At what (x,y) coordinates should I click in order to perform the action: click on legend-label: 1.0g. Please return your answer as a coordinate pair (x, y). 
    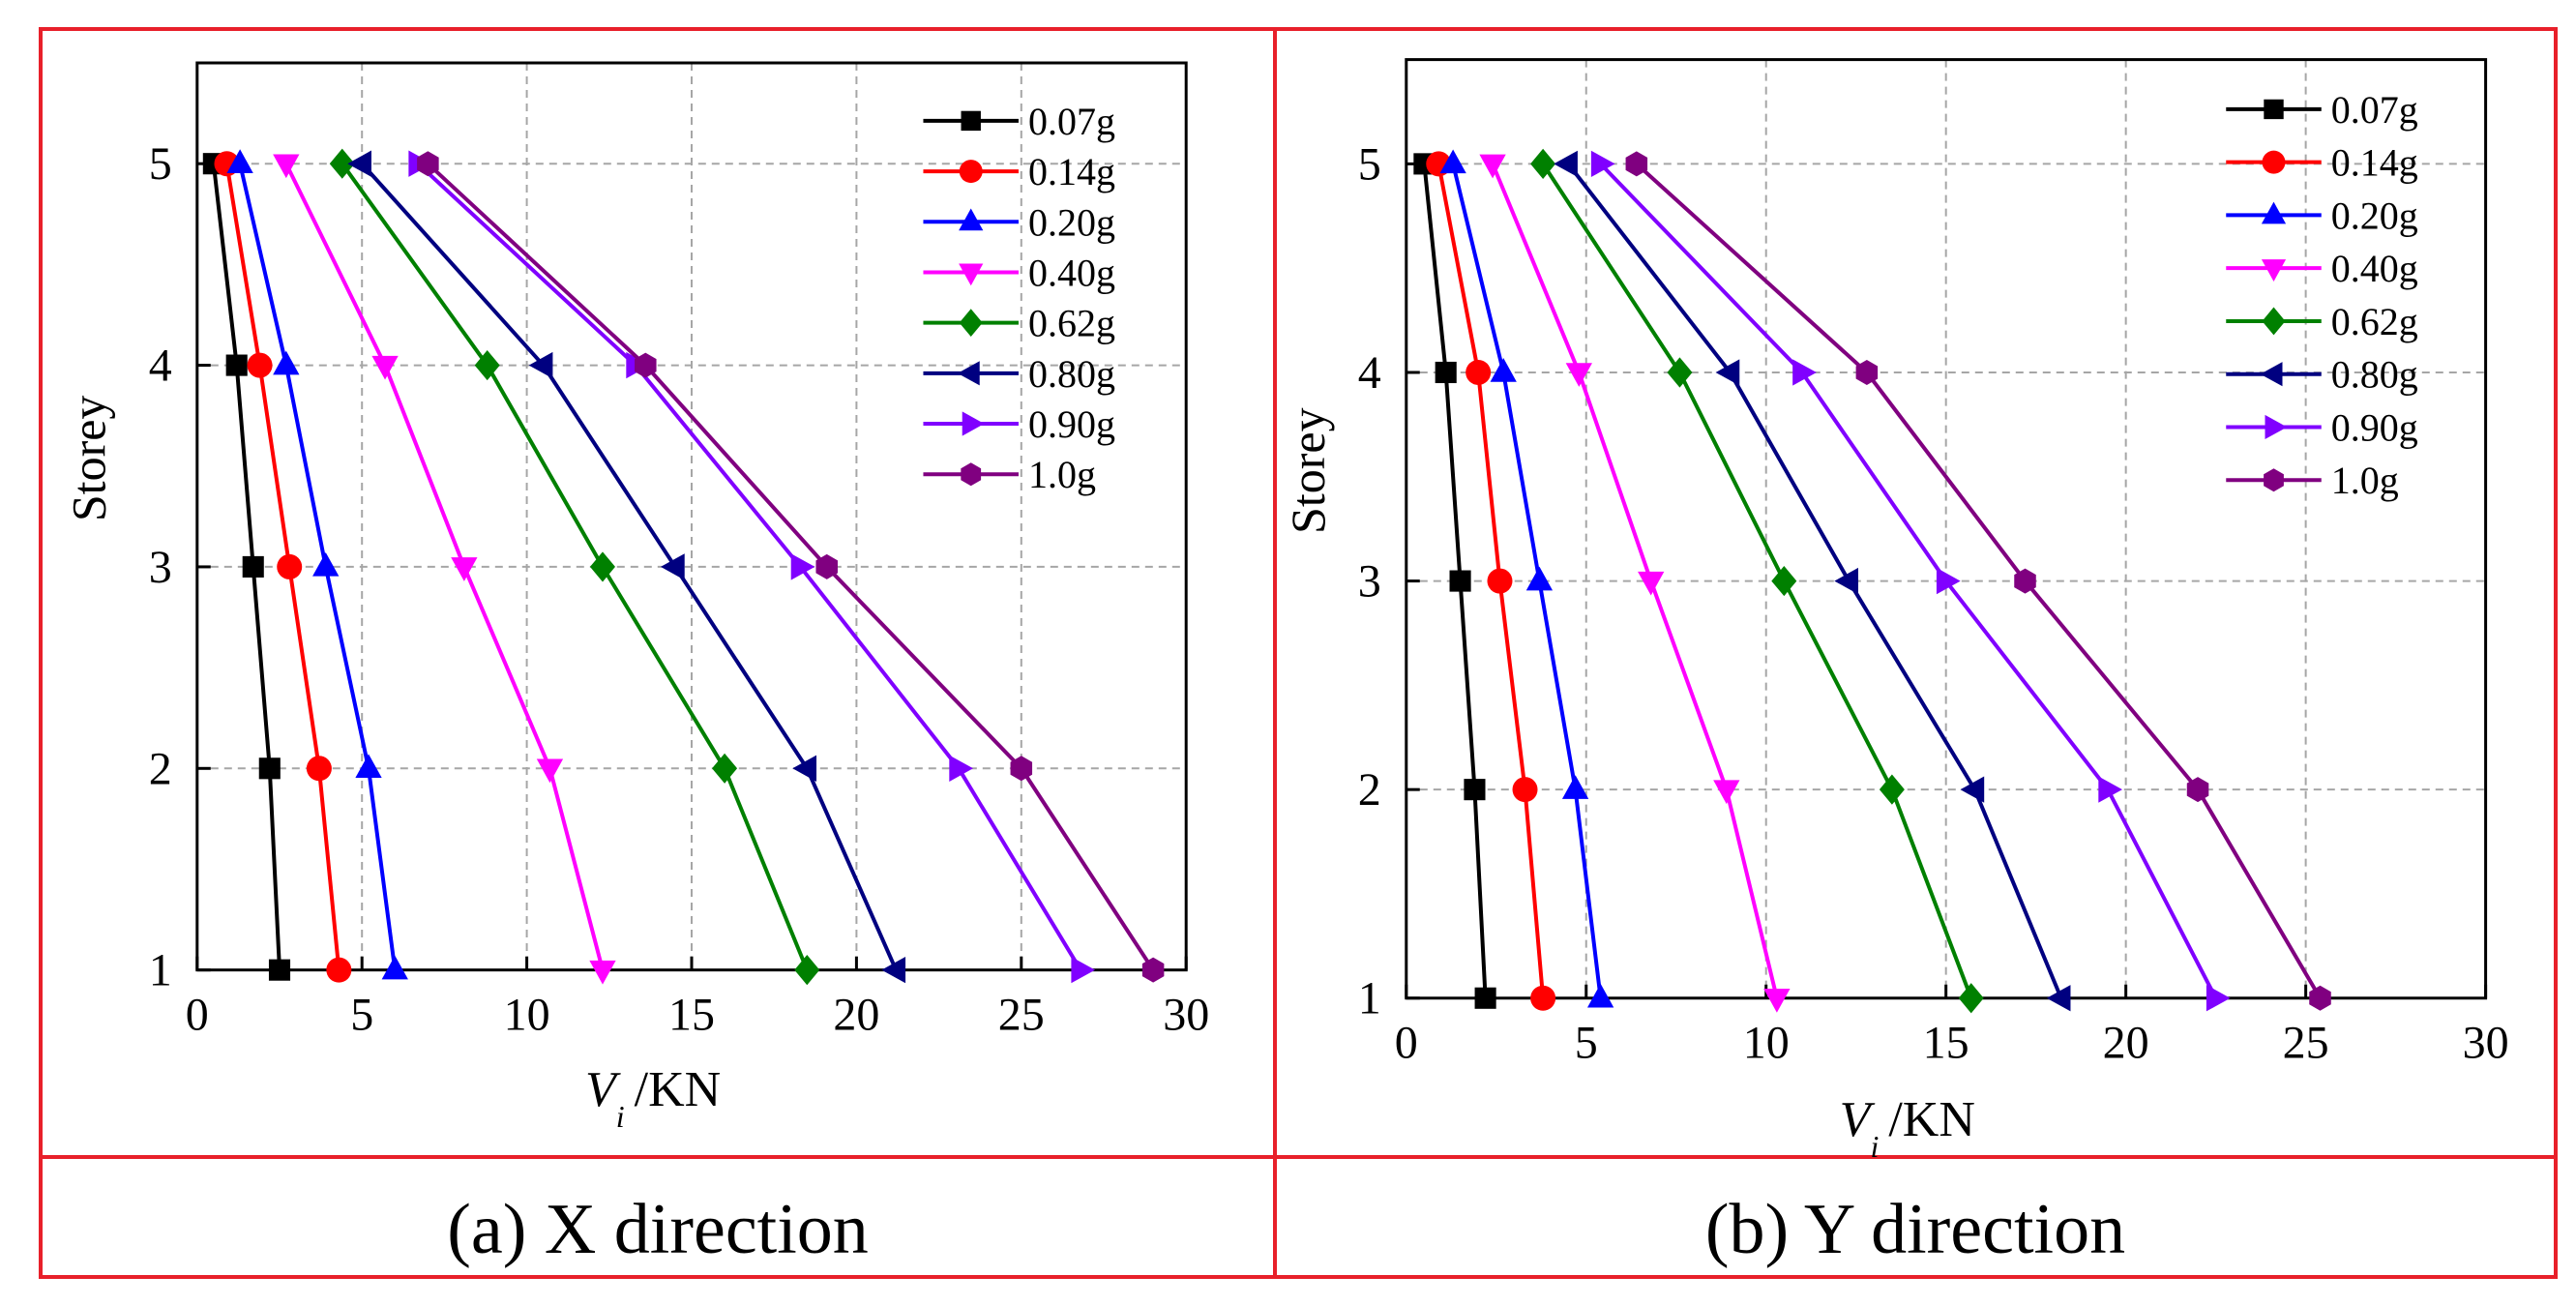
    Looking at the image, I should click on (2365, 480).